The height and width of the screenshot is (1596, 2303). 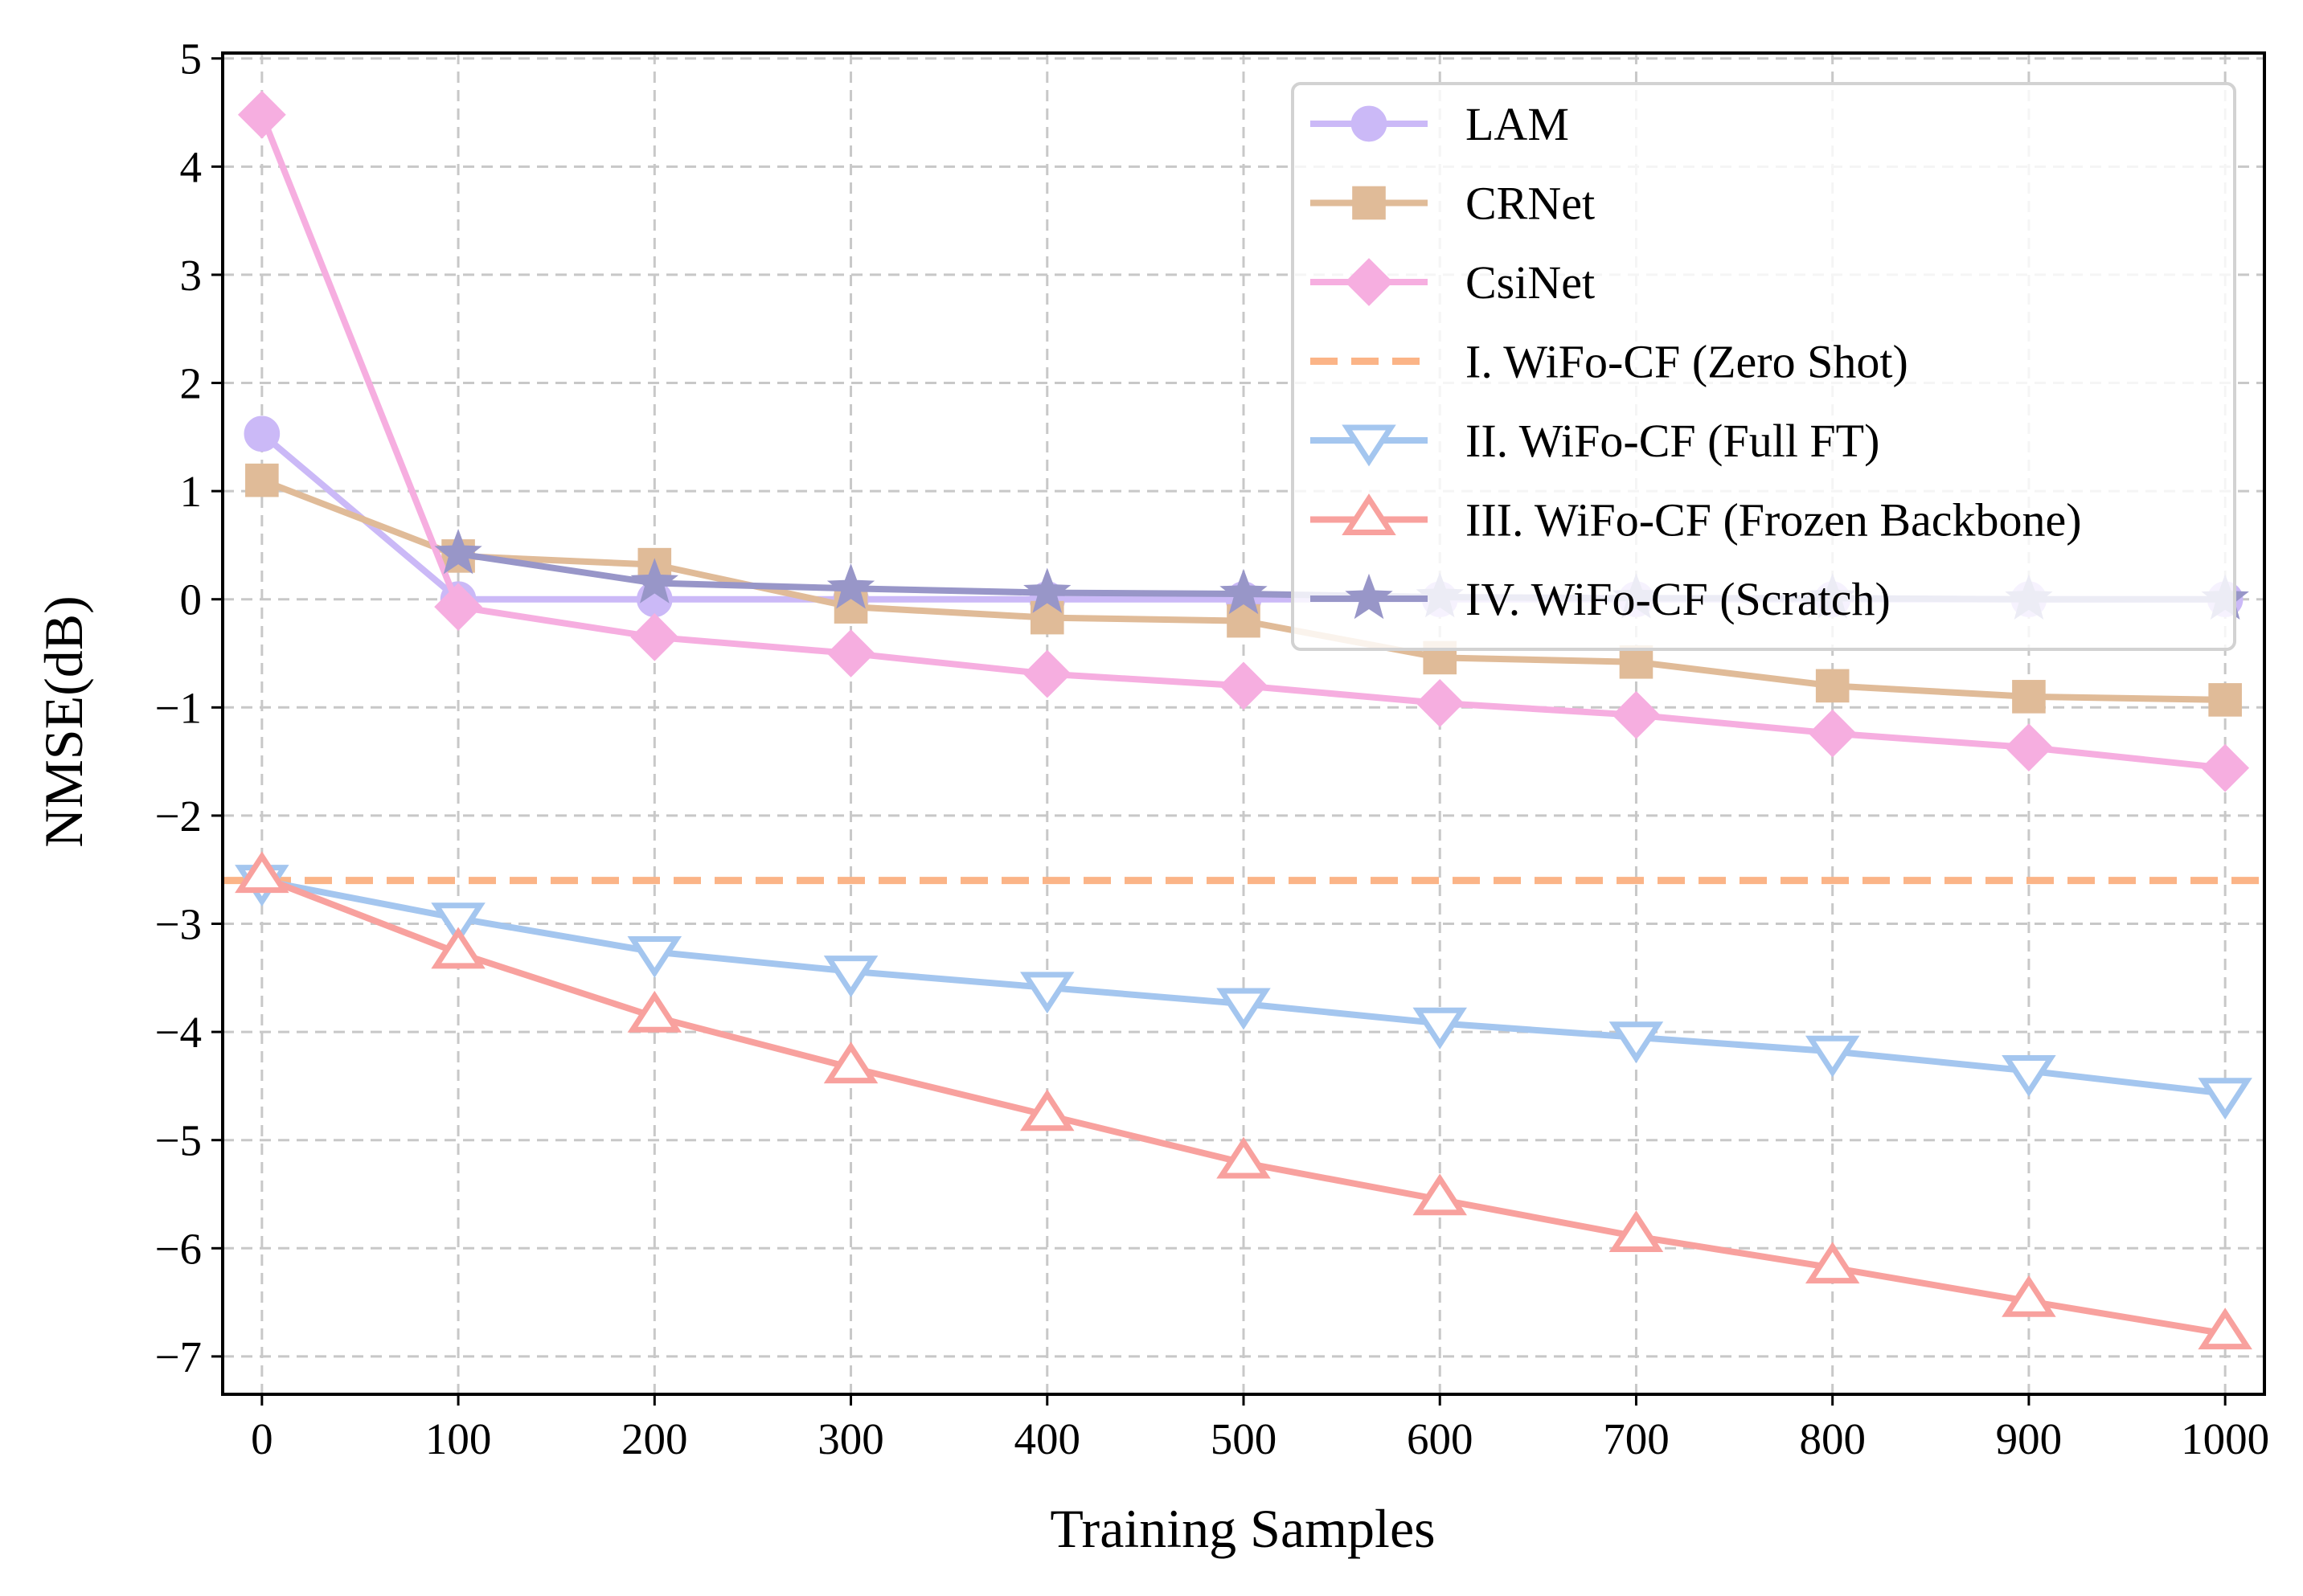 What do you see at coordinates (1242, 1528) in the screenshot?
I see `x-axis-label: Training Samples` at bounding box center [1242, 1528].